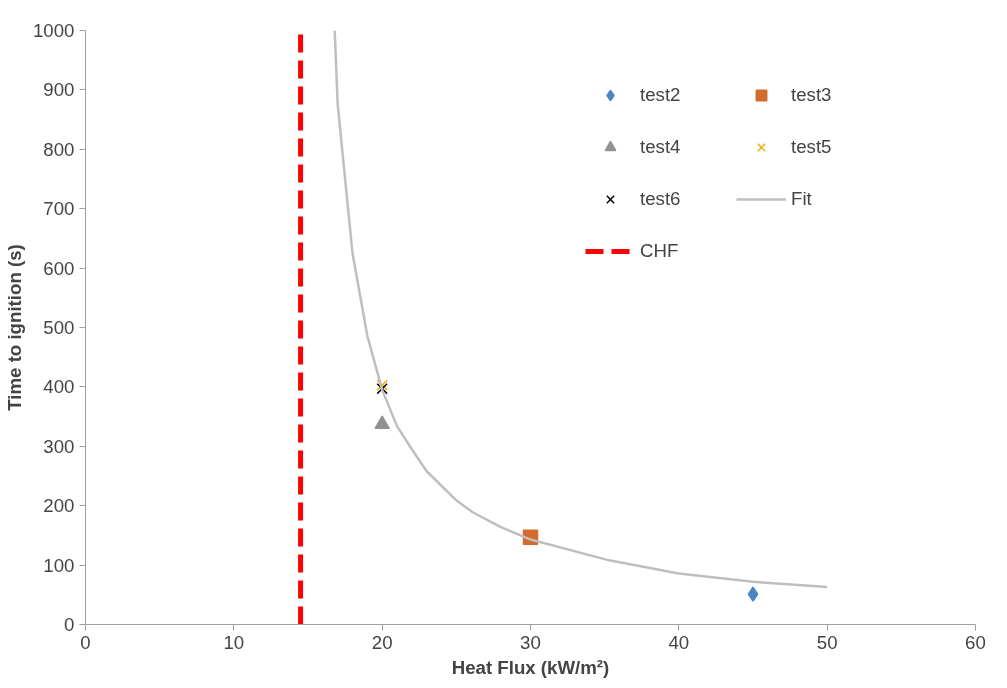 The width and height of the screenshot is (1007, 688). I want to click on legend-label: Fit, so click(802, 199).